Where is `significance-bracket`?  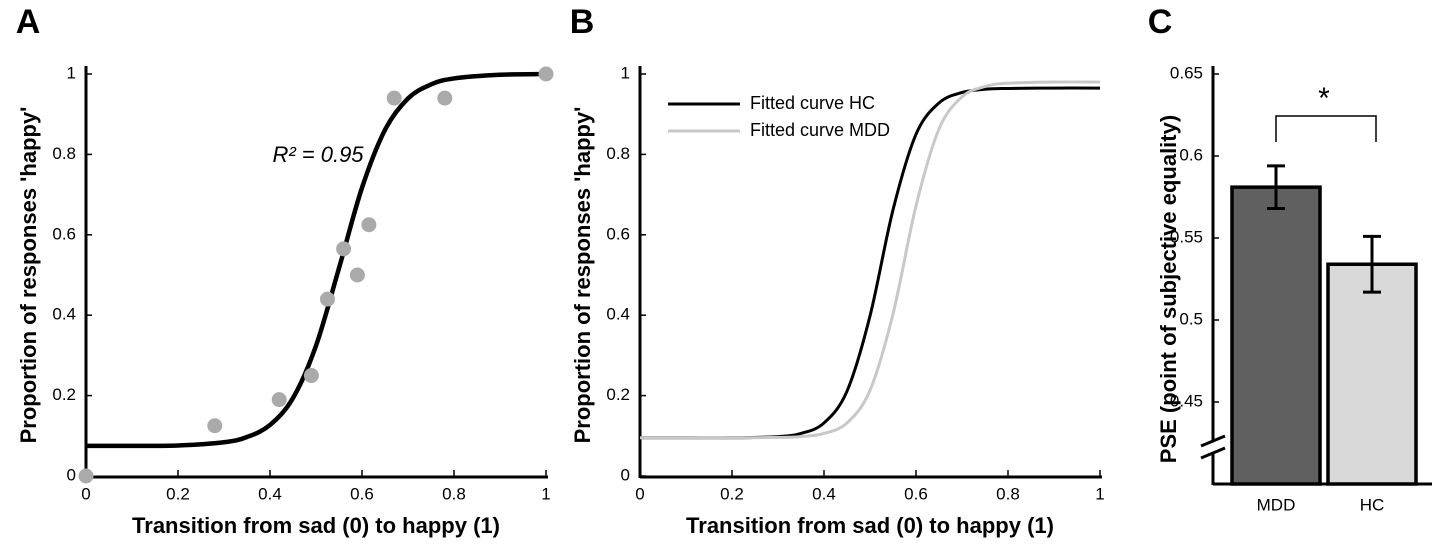 significance-bracket is located at coordinates (1326, 128).